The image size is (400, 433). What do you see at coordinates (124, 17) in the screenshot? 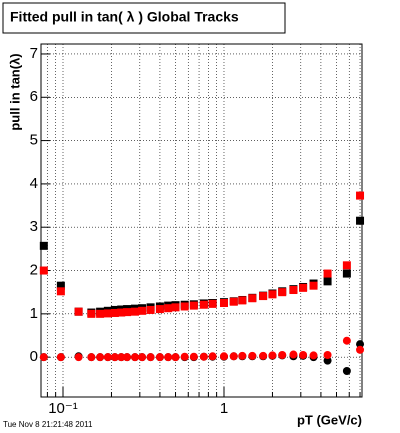
I see `chart-title: Fitted pull in tan( λ ) Global Tracks` at bounding box center [124, 17].